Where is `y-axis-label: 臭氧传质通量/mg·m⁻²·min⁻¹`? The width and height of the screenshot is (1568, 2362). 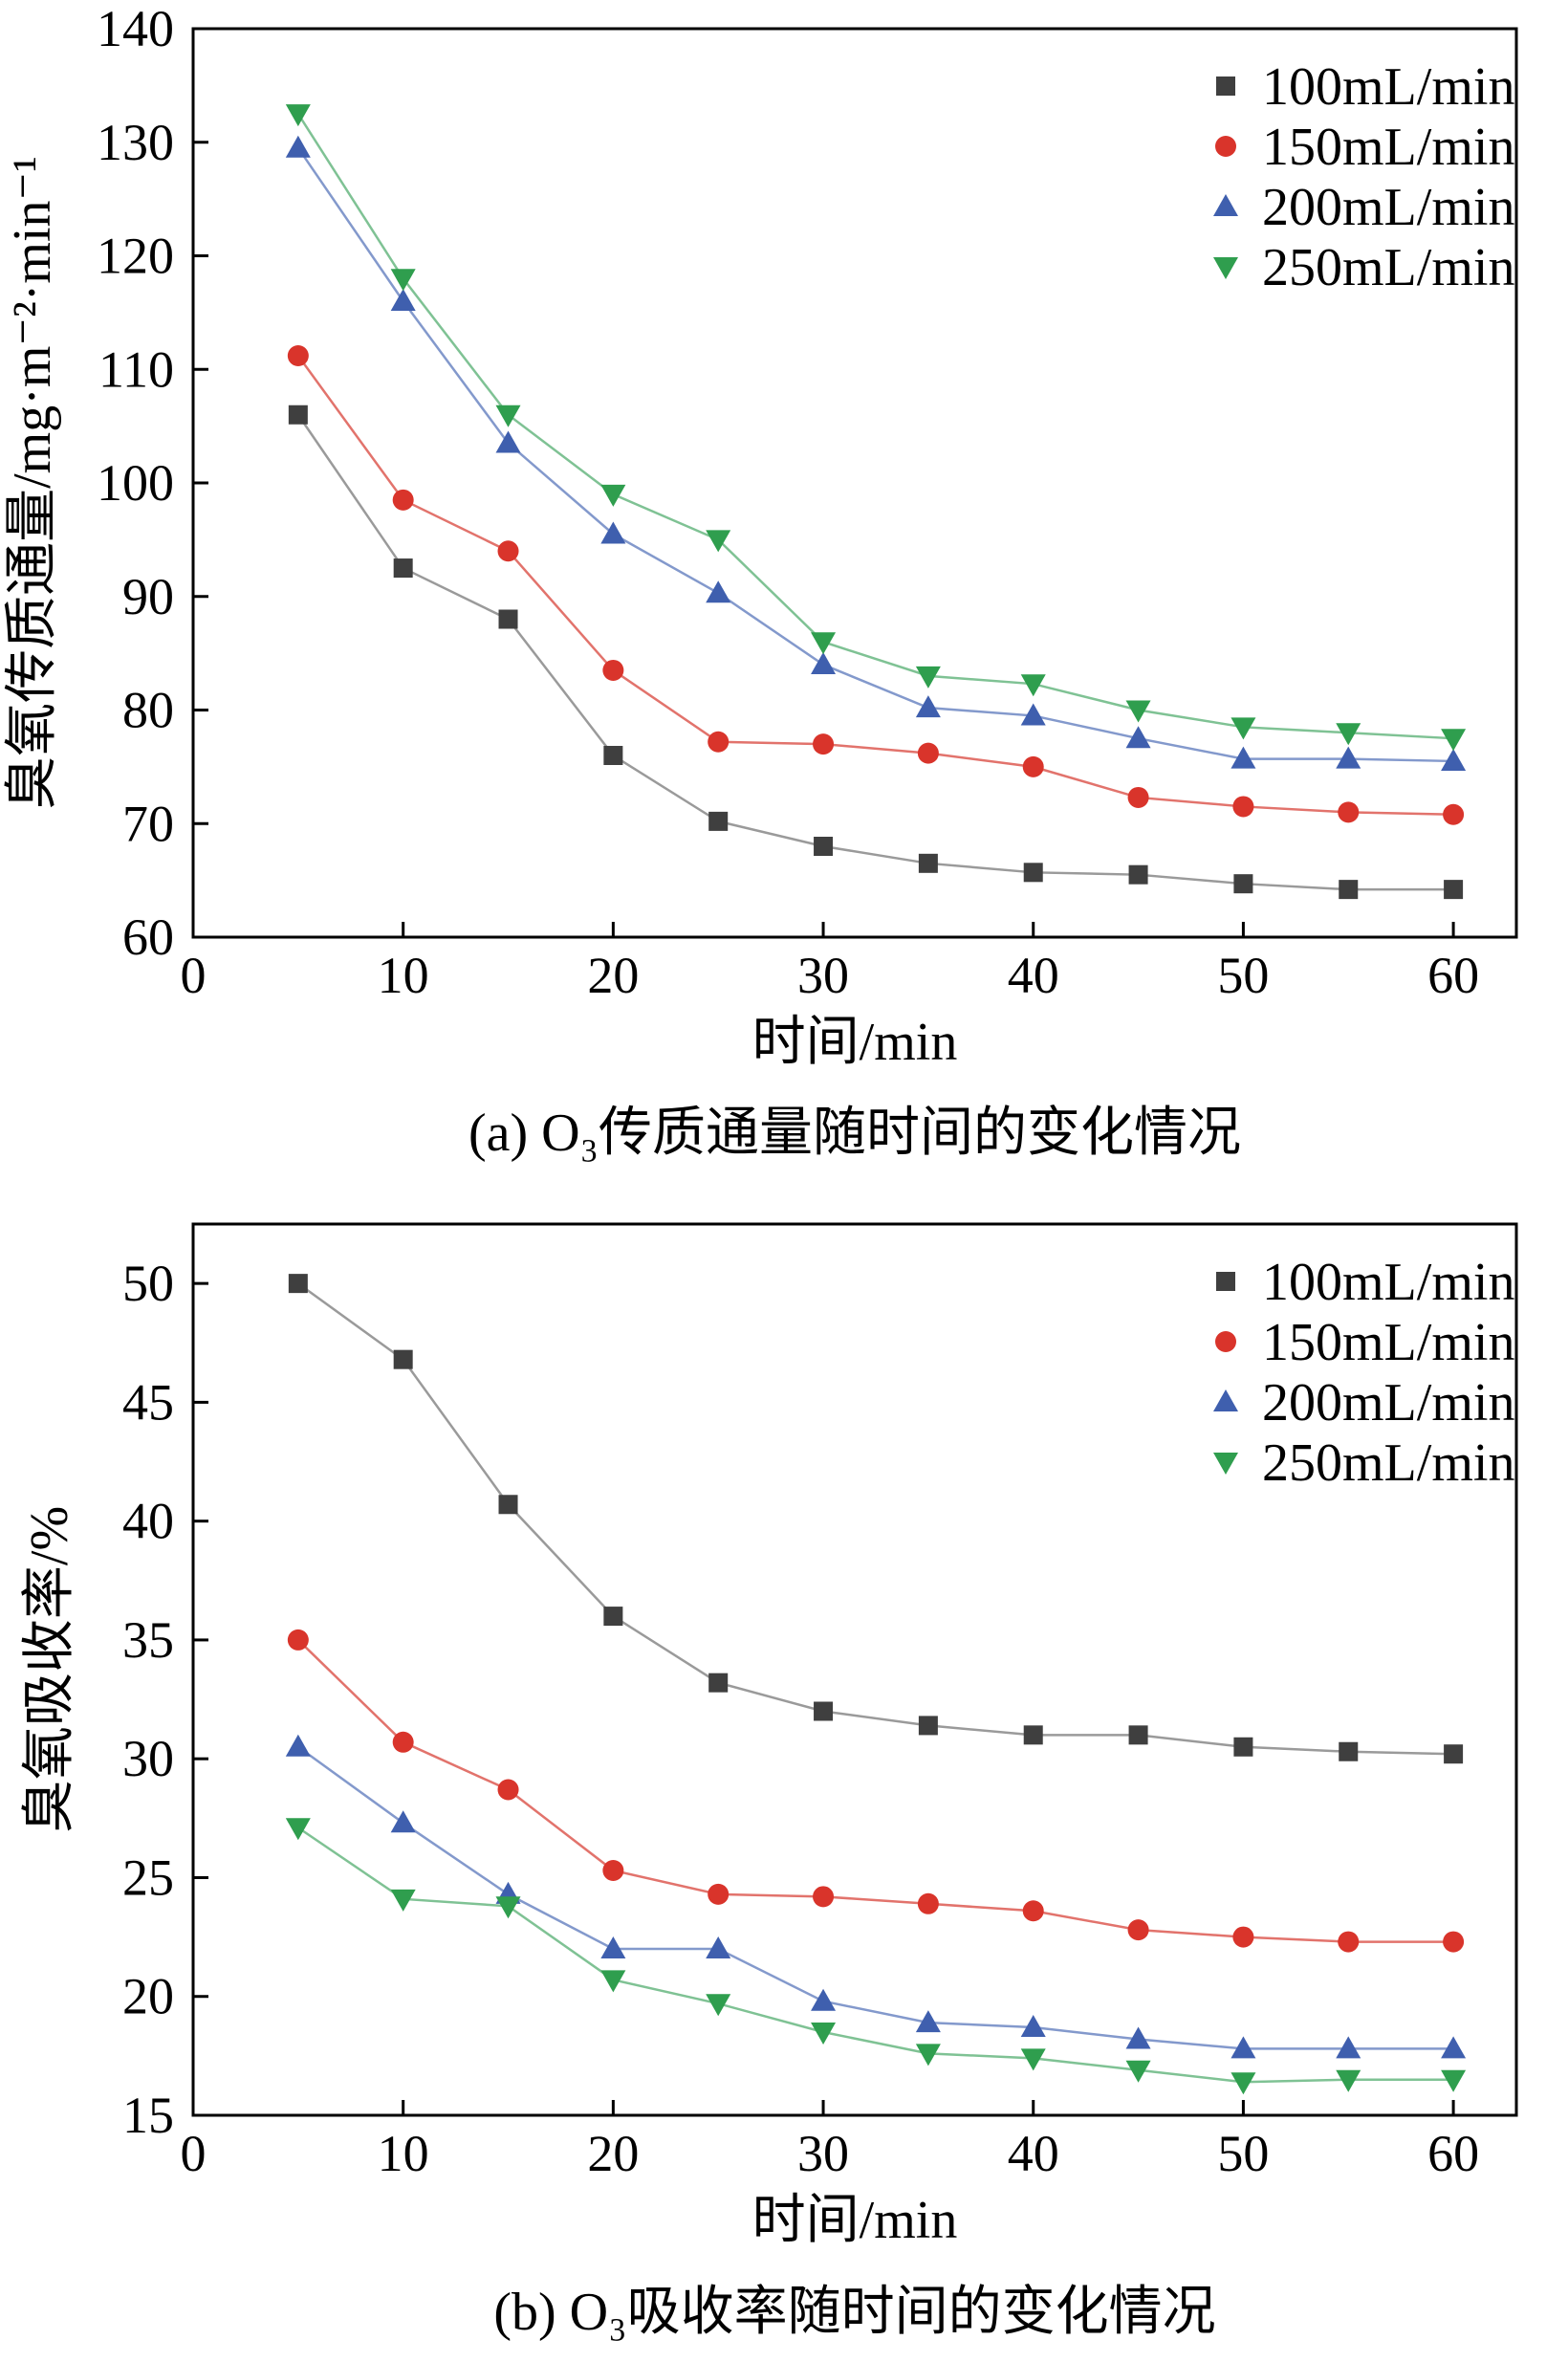 y-axis-label: 臭氧传质通量/mg·m⁻²·min⁻¹ is located at coordinates (32, 483).